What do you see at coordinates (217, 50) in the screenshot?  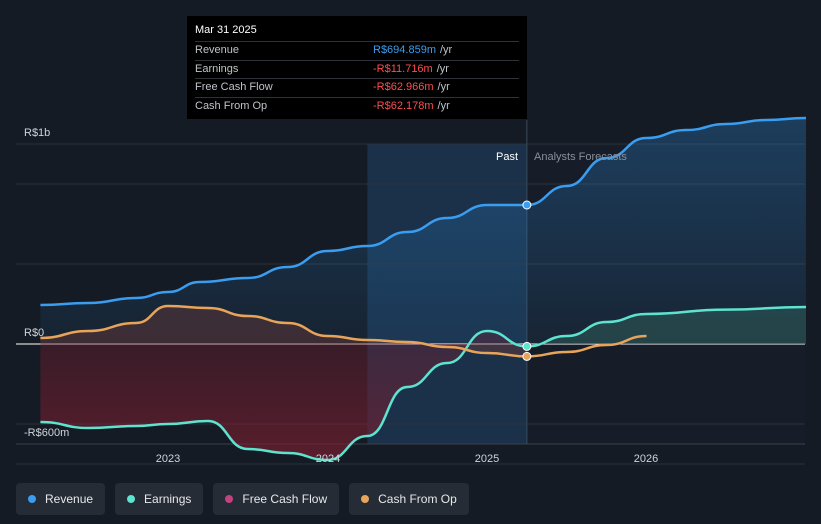 I see `tooltip-label: Revenue` at bounding box center [217, 50].